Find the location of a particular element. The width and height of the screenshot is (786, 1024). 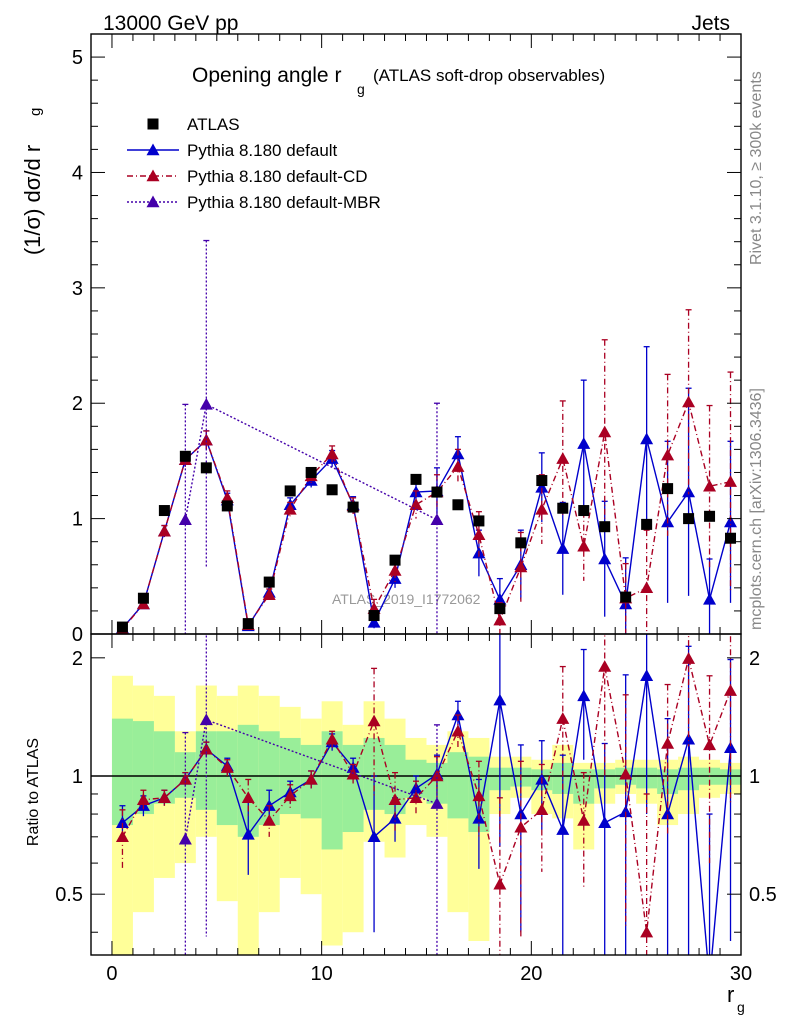

plot-title: Opening angle r is located at coordinates (266, 75).